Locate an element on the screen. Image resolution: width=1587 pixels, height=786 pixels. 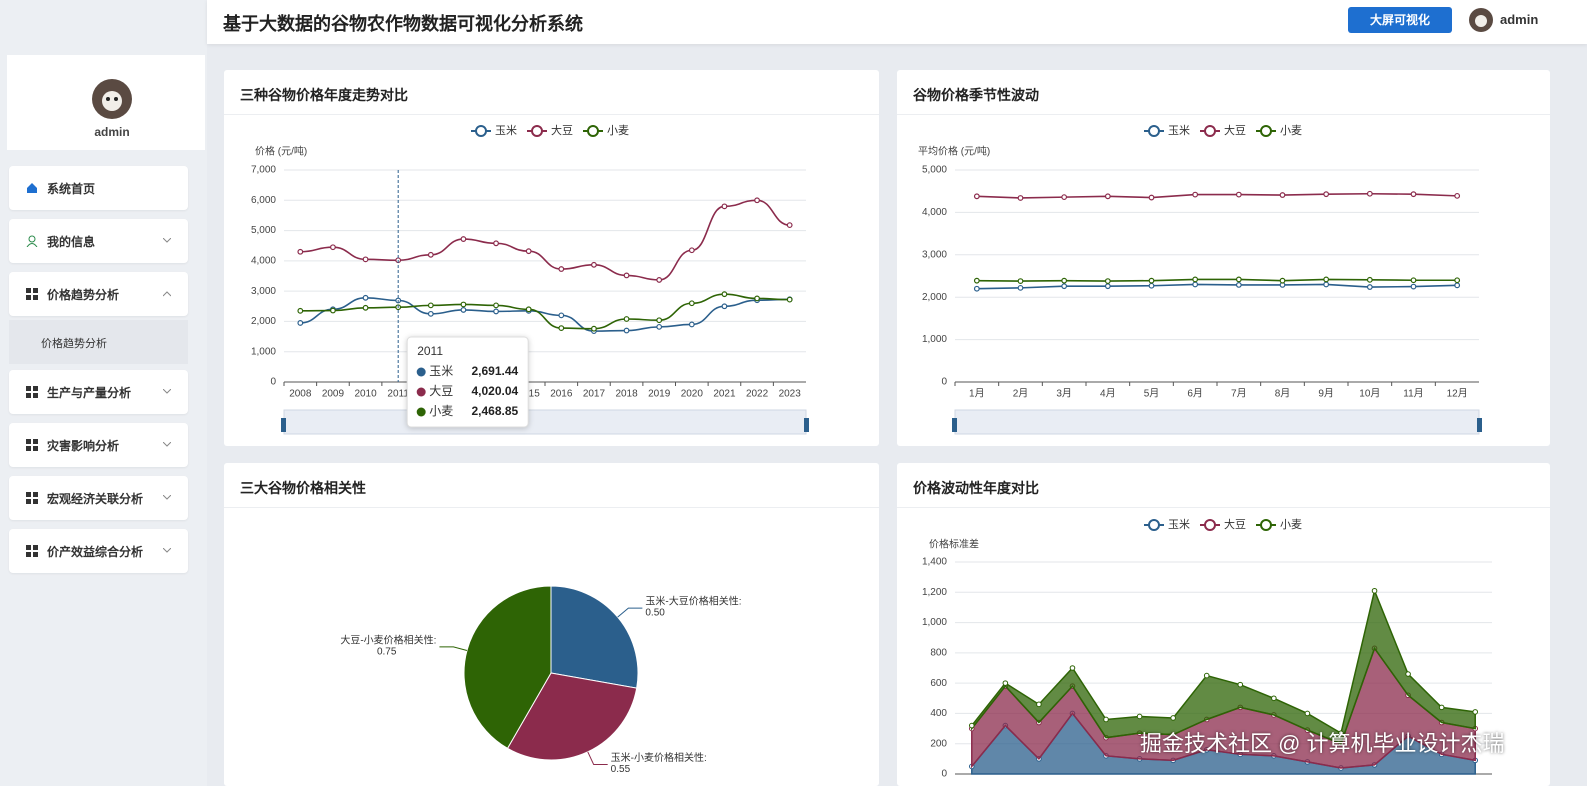
area is located at coordinates (1223, 666).